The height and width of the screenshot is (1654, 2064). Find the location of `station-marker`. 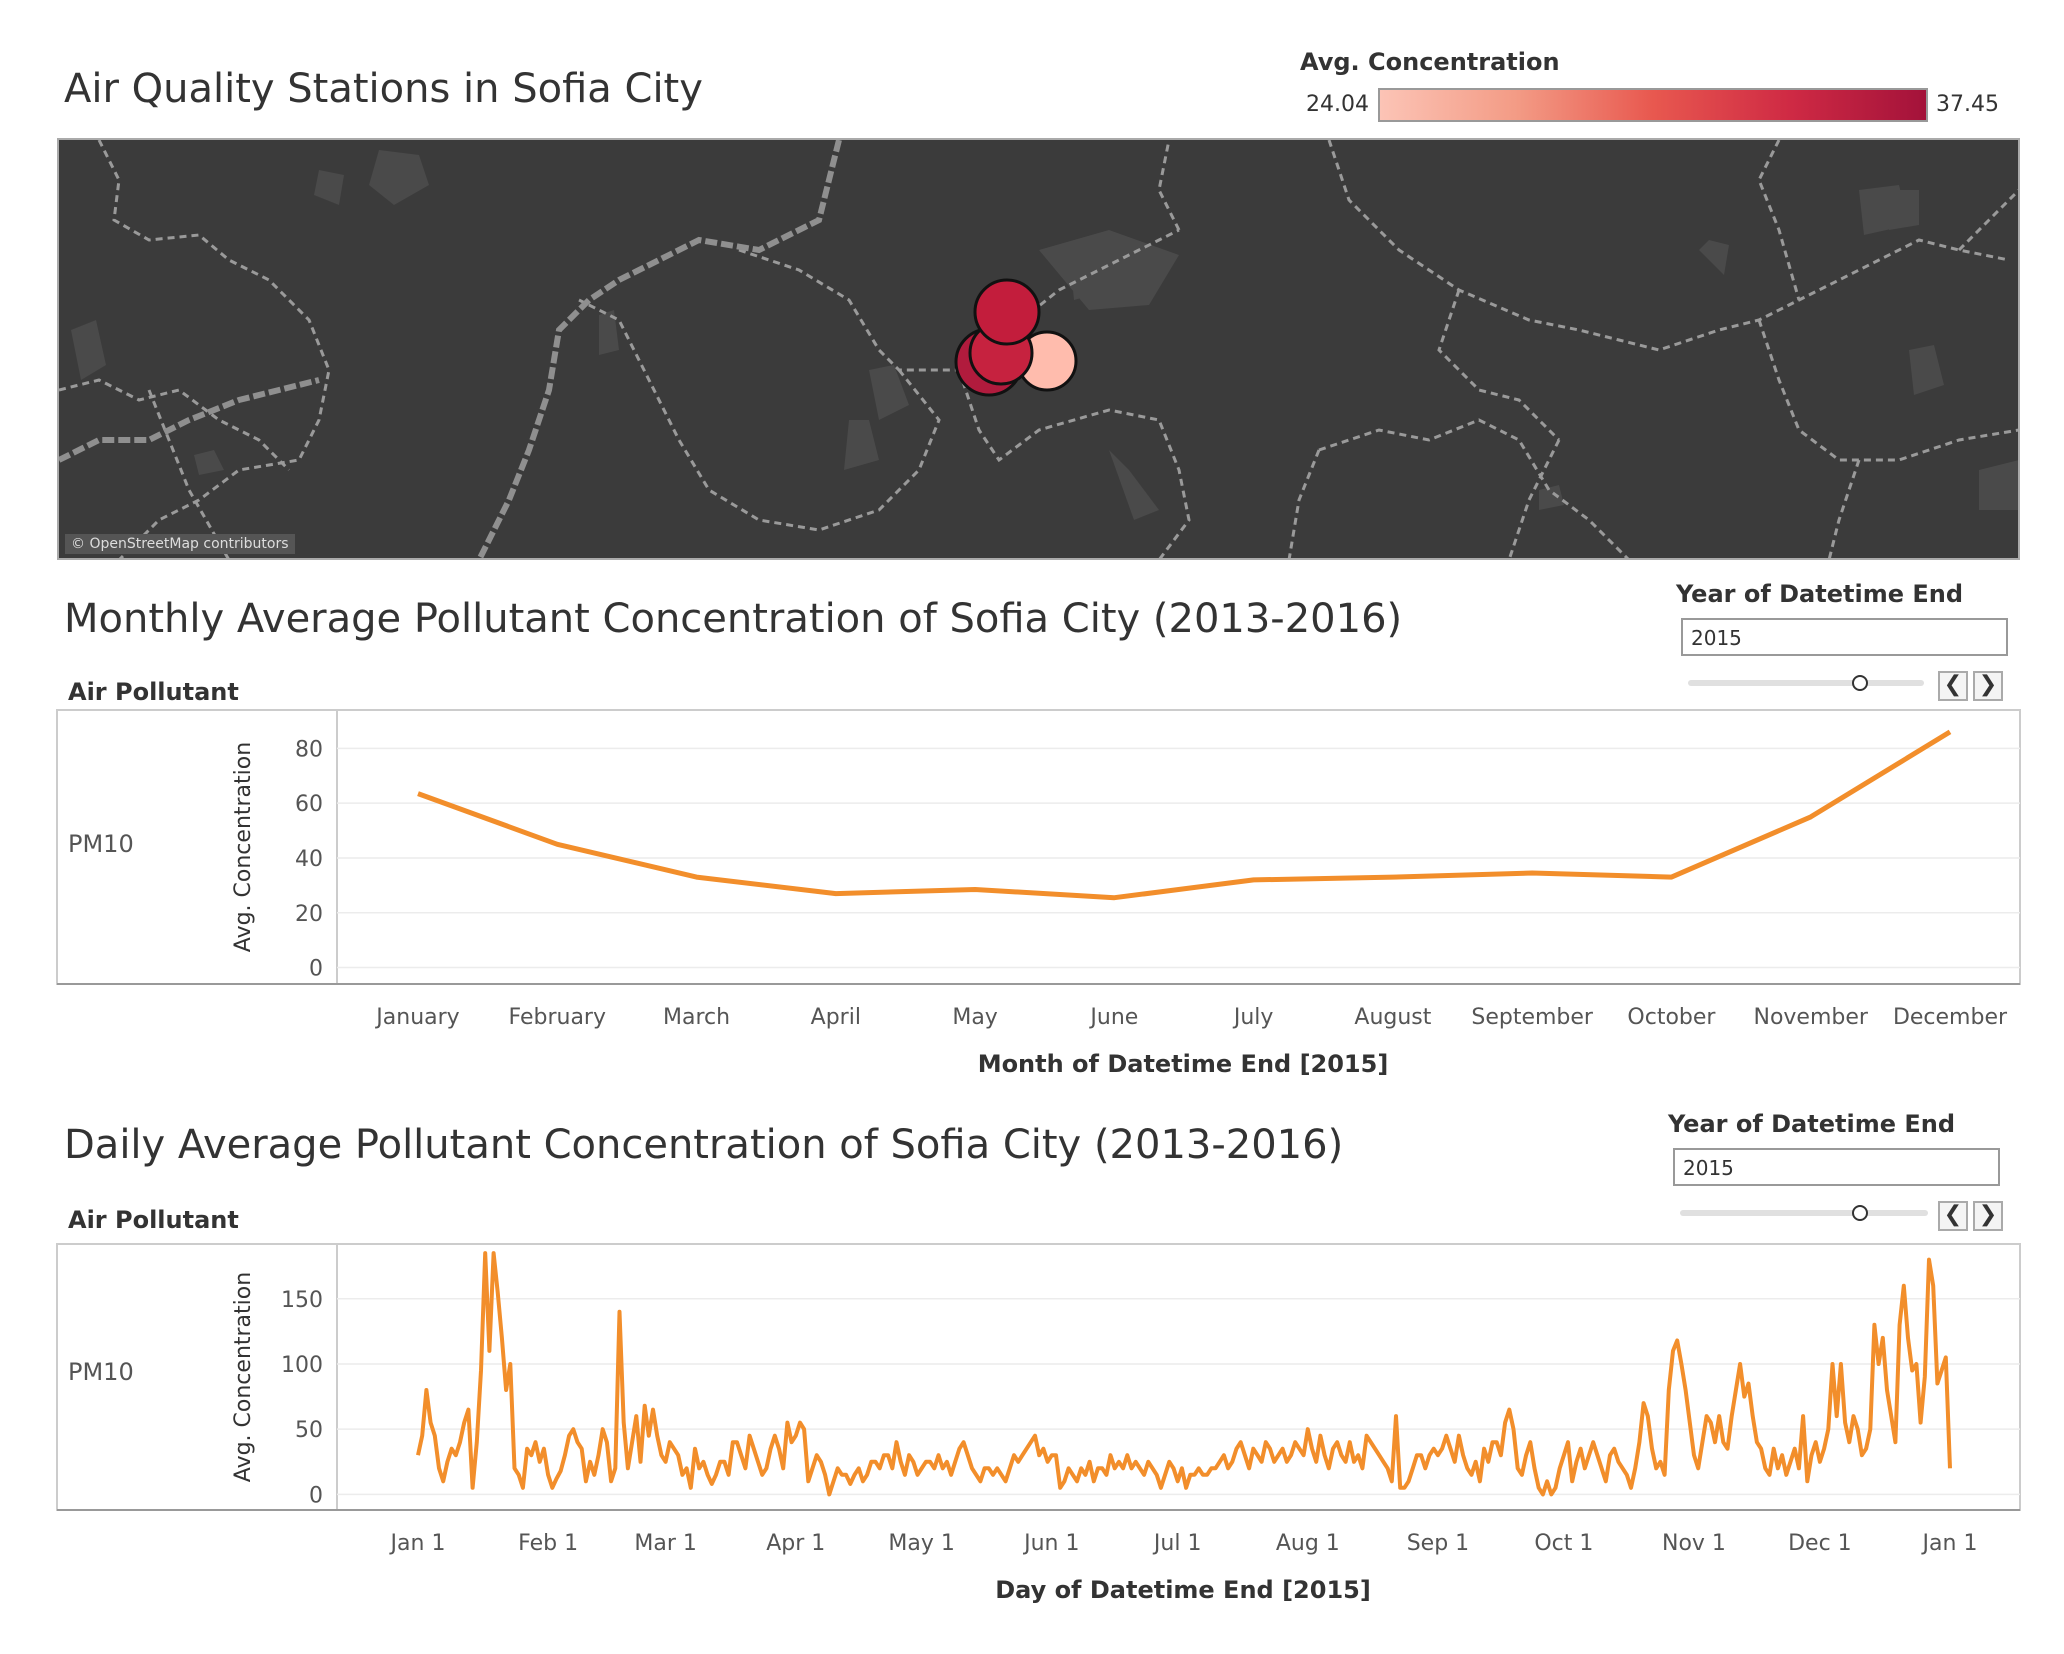

station-marker is located at coordinates (1007, 312).